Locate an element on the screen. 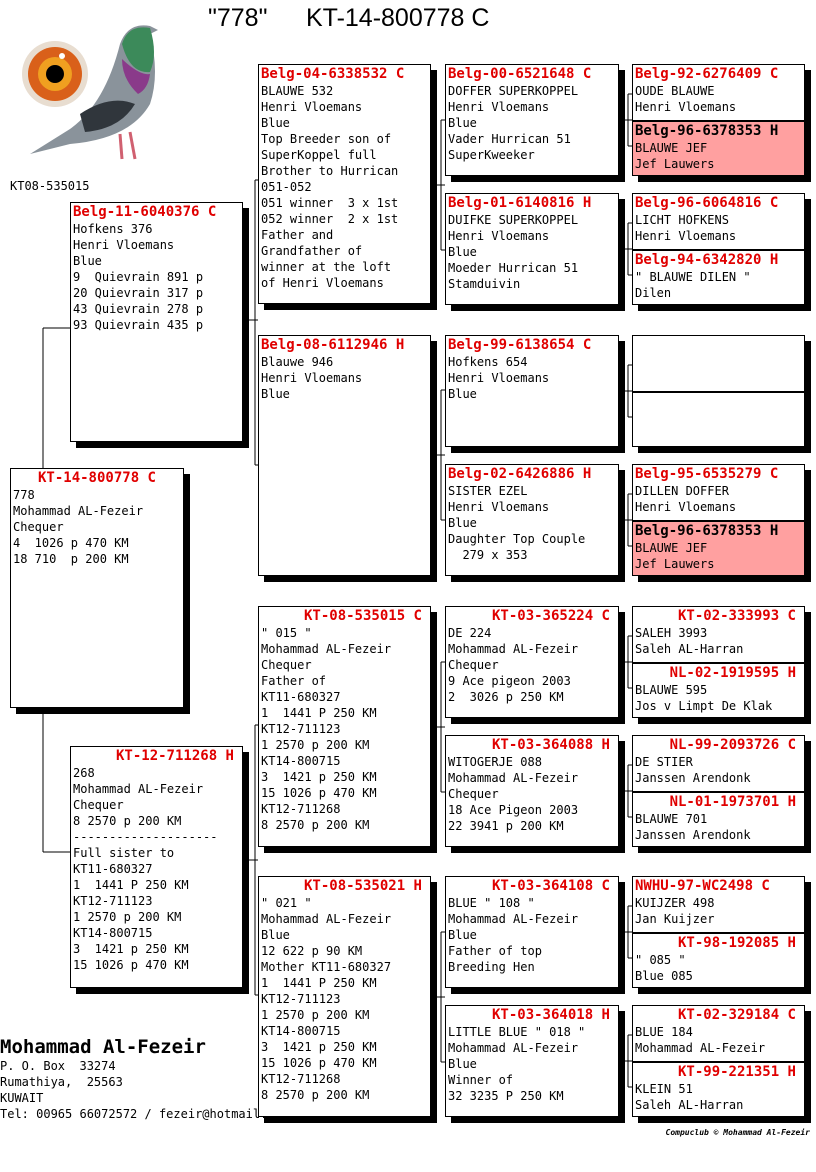 This screenshot has width=816, height=1172. card-line: Jan Kuijzer is located at coordinates (675, 919).